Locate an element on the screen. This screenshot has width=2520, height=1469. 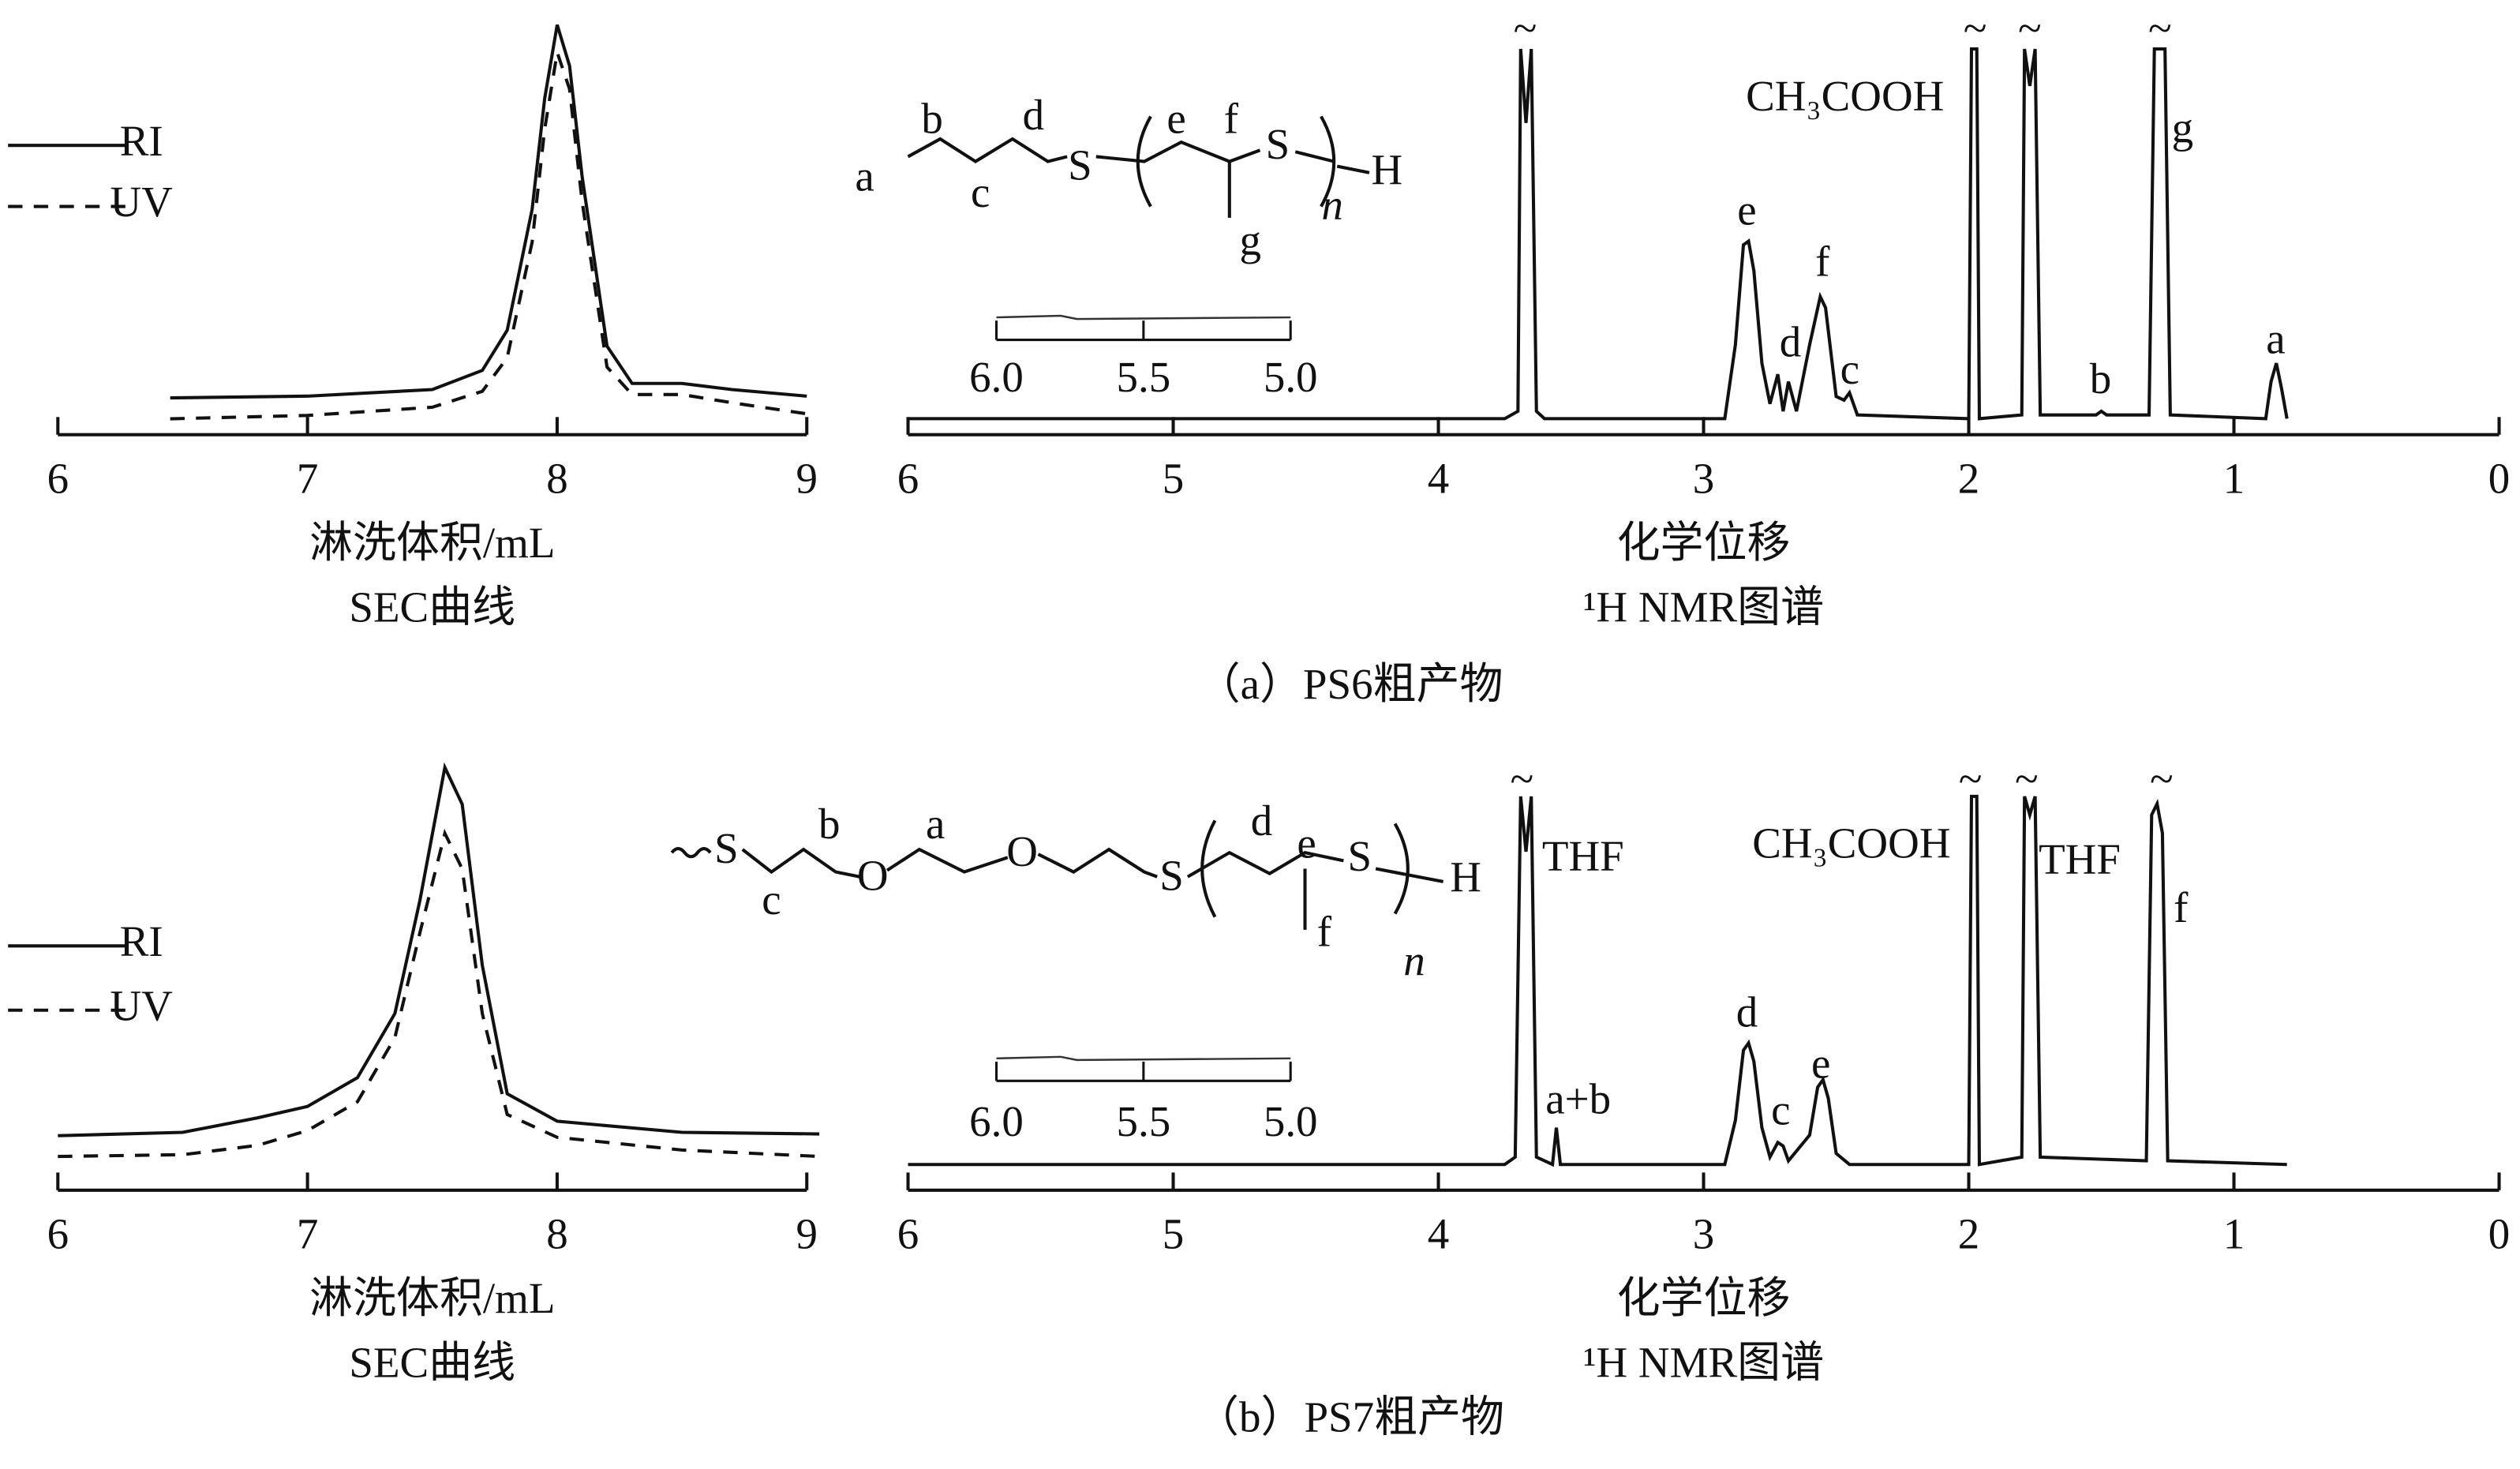
structure-b-bonds is located at coordinates (1057, 874).